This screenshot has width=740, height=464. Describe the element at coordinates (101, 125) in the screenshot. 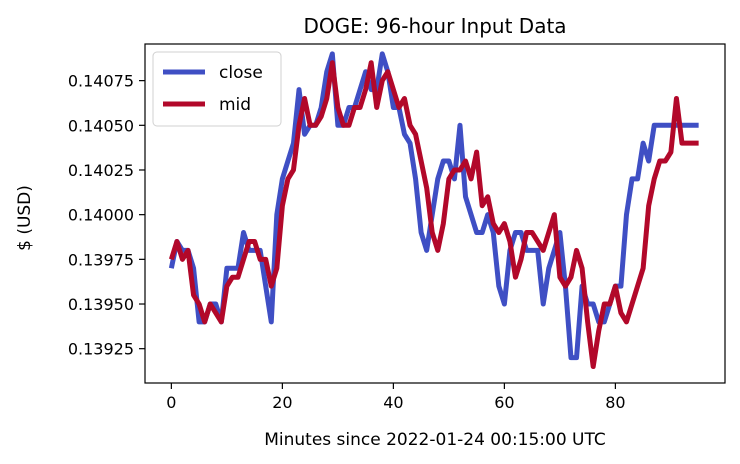

I see `y-tick-label: 0.14050` at that location.